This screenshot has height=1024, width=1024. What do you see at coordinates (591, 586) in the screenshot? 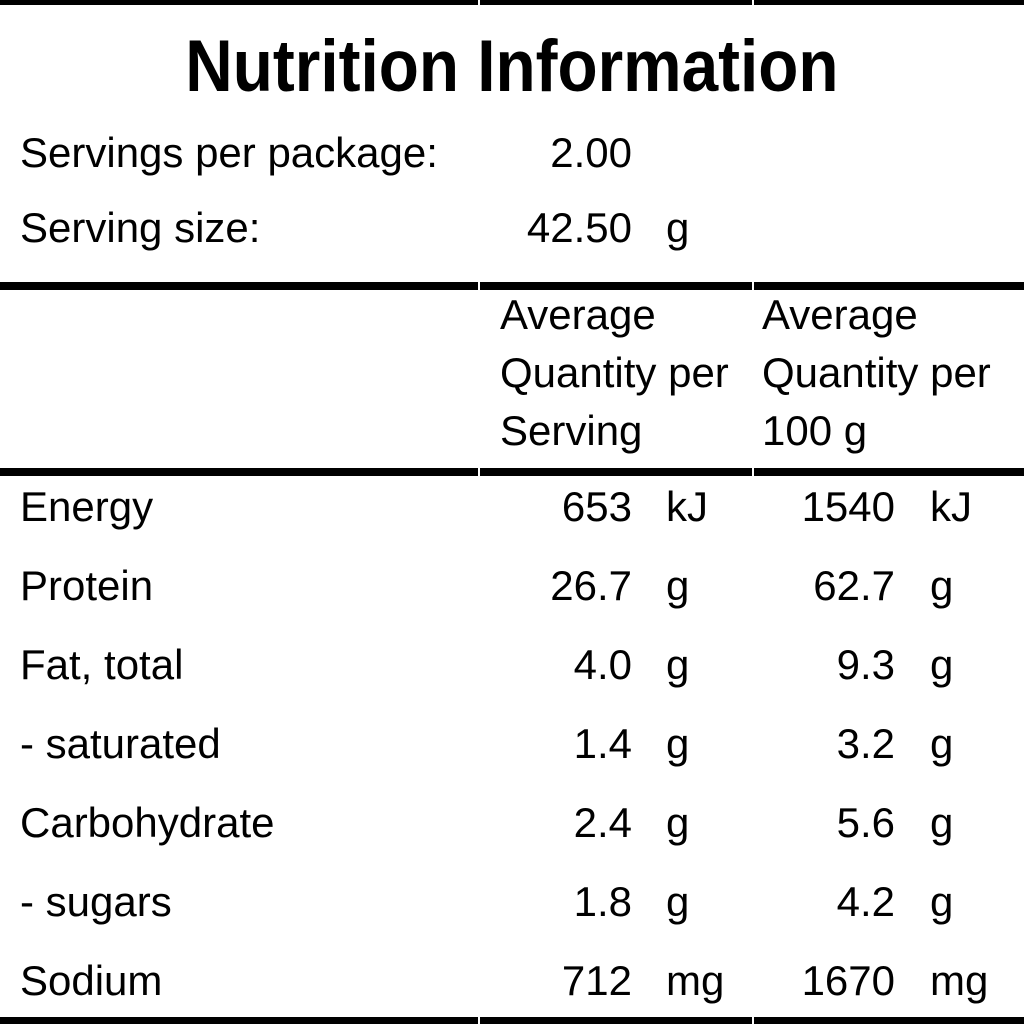
I see `per-serving-value: 26.7` at bounding box center [591, 586].